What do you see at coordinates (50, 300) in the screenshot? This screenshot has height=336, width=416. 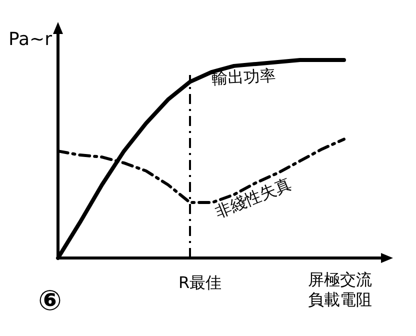 I see `text: ⑥` at bounding box center [50, 300].